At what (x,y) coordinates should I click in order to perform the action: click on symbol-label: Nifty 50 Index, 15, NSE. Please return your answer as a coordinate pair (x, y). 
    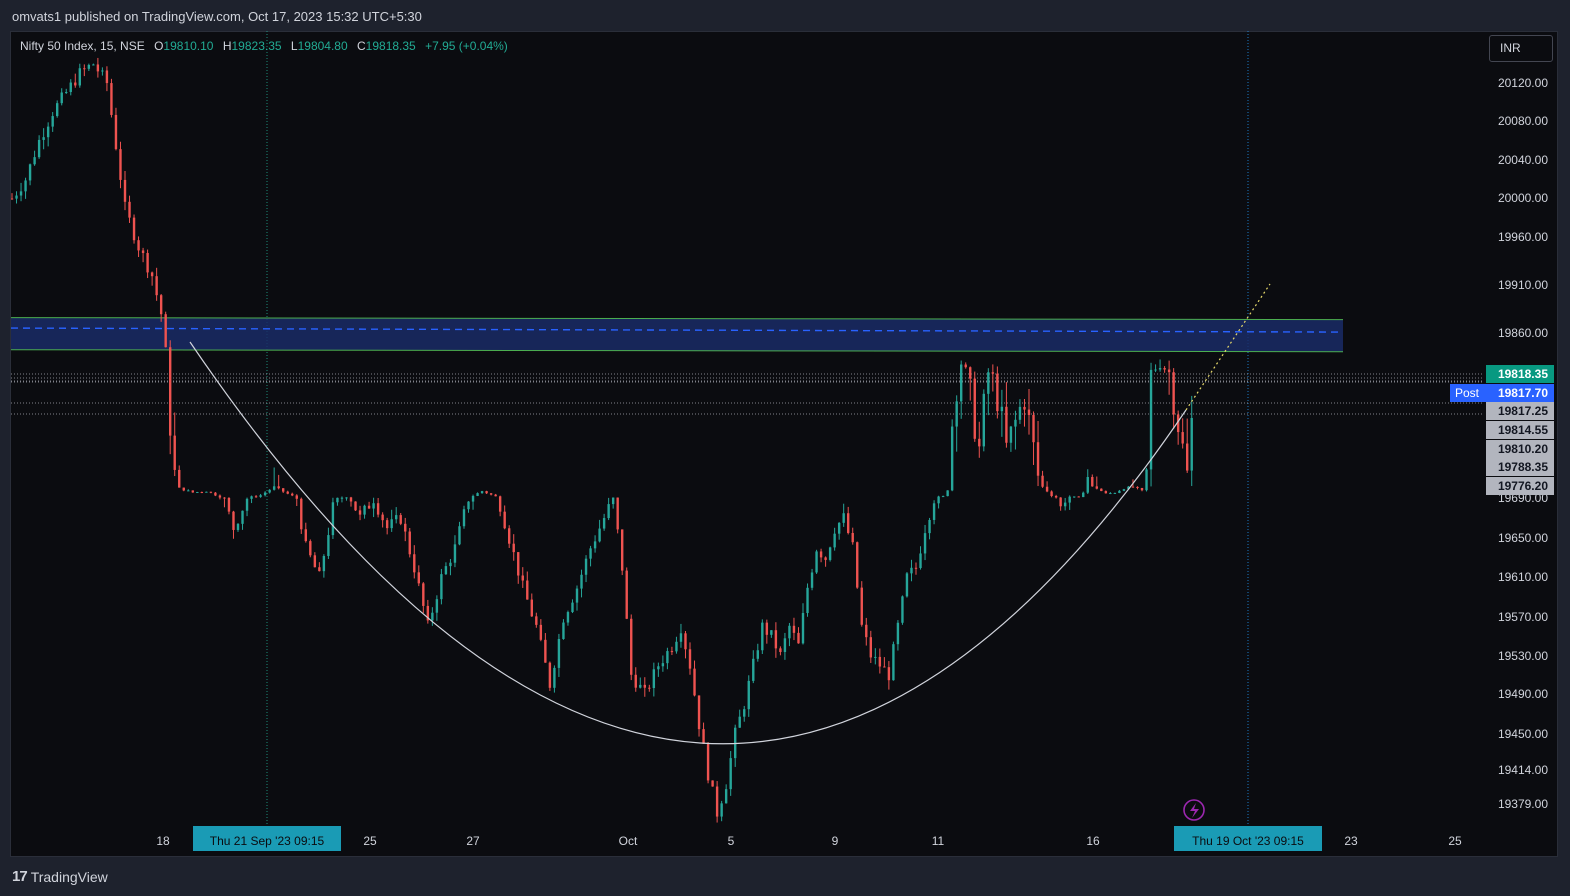
    Looking at the image, I should click on (82, 46).